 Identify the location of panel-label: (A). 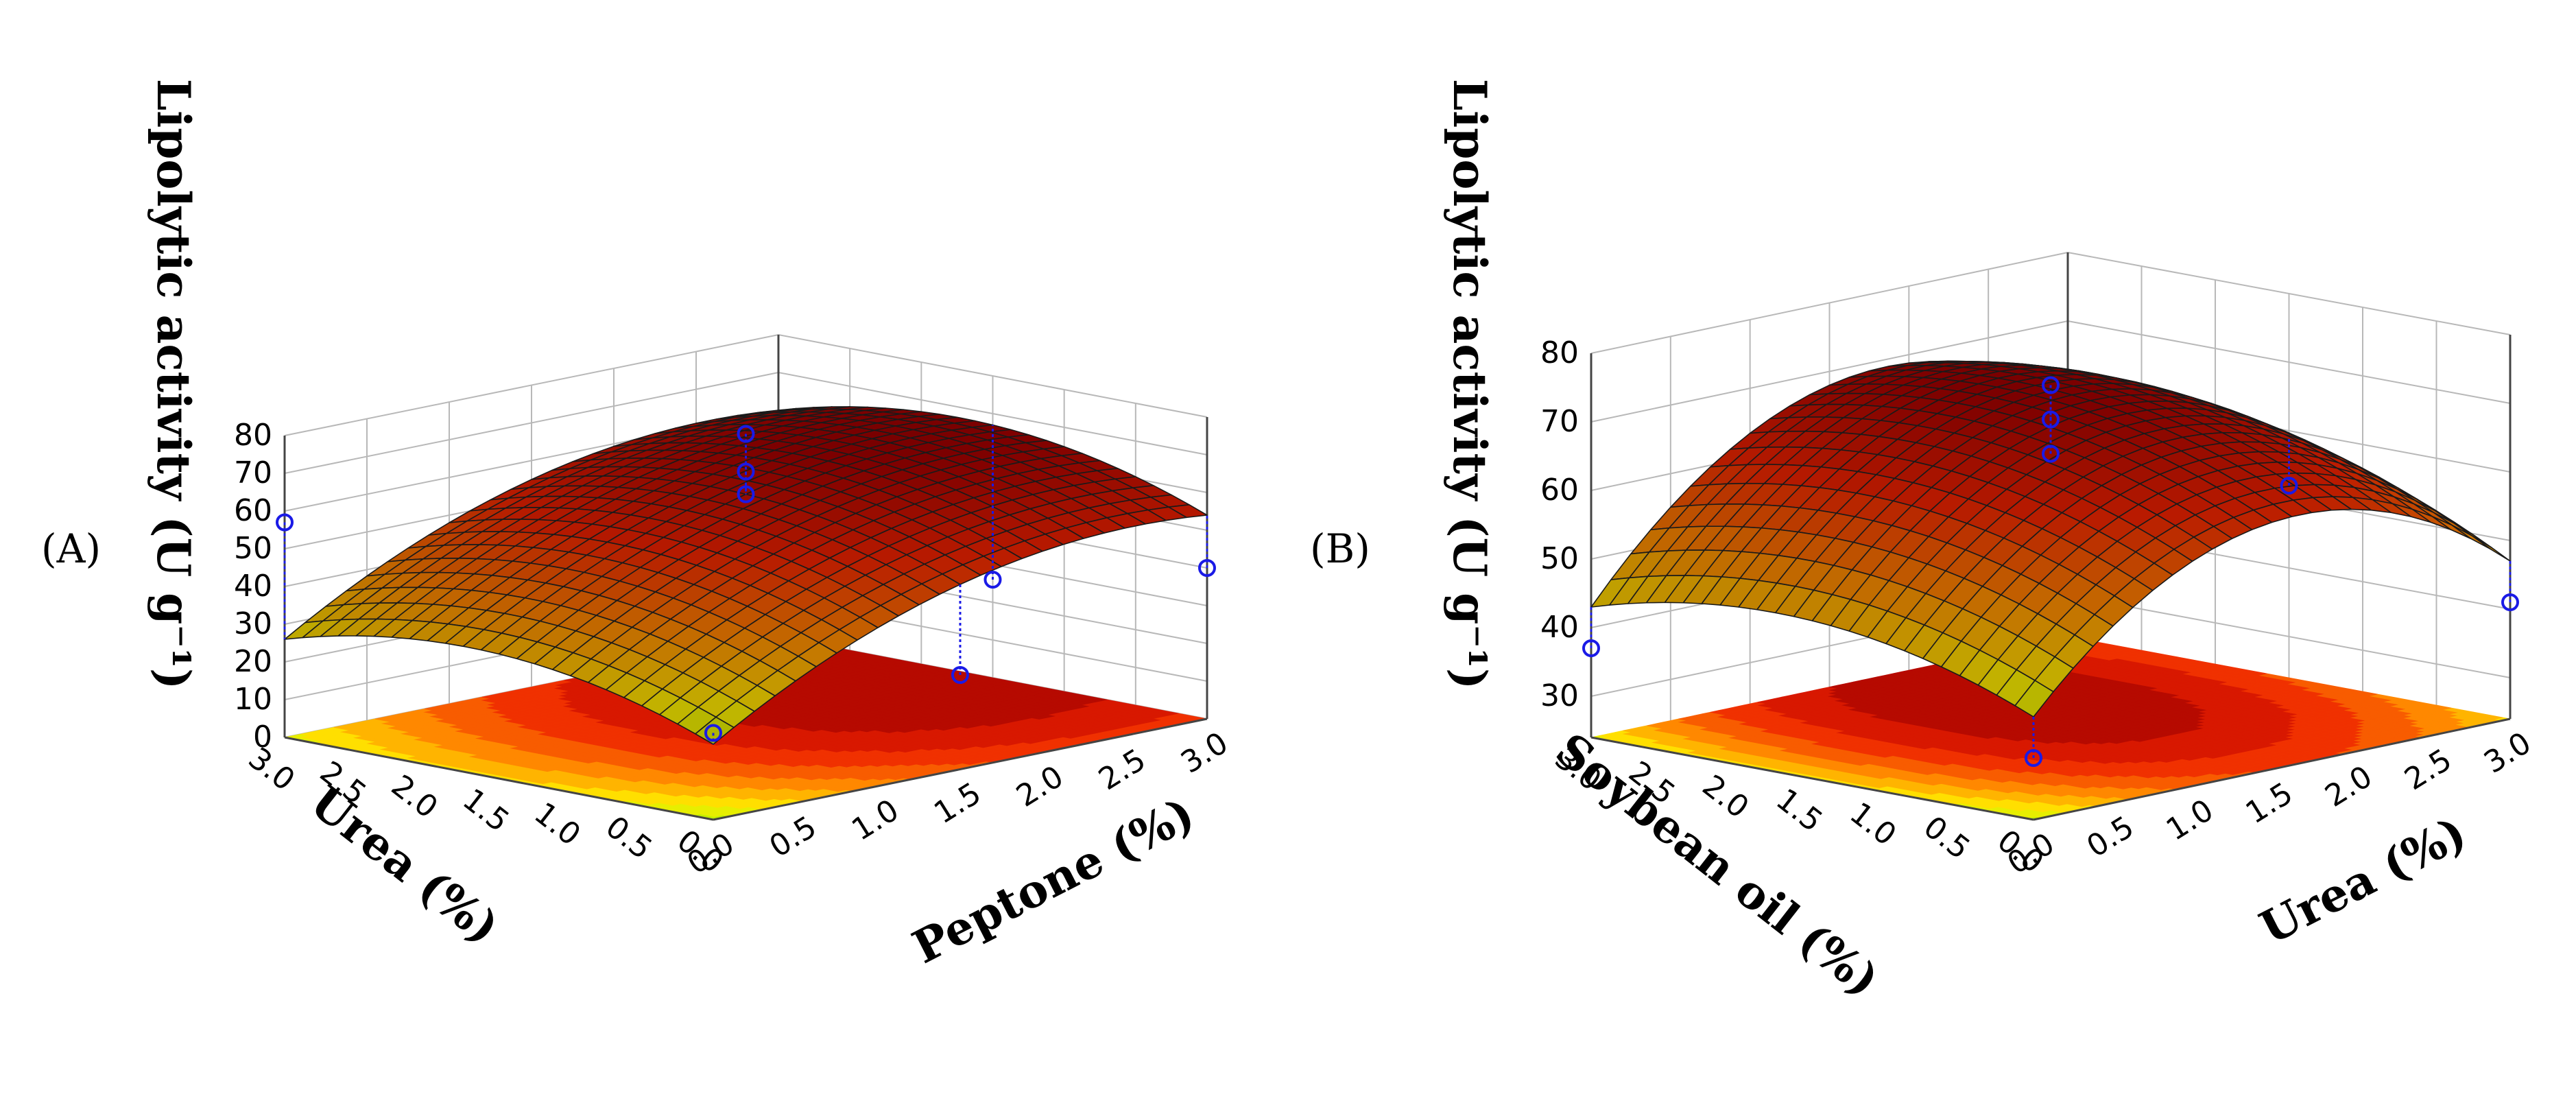
(71, 548).